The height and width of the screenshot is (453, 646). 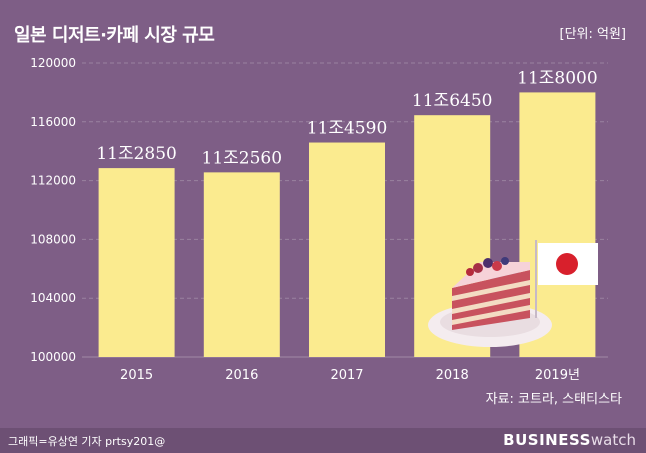 What do you see at coordinates (136, 154) in the screenshot?
I see `data-label: 11조2850` at bounding box center [136, 154].